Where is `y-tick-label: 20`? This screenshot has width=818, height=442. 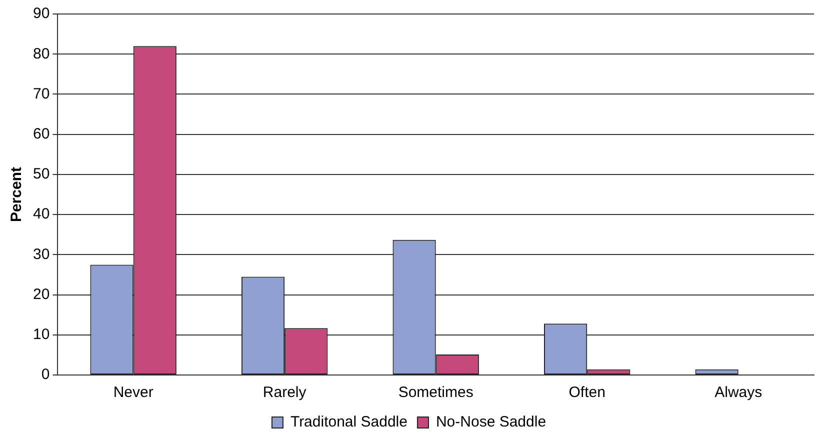 y-tick-label: 20 is located at coordinates (41, 294).